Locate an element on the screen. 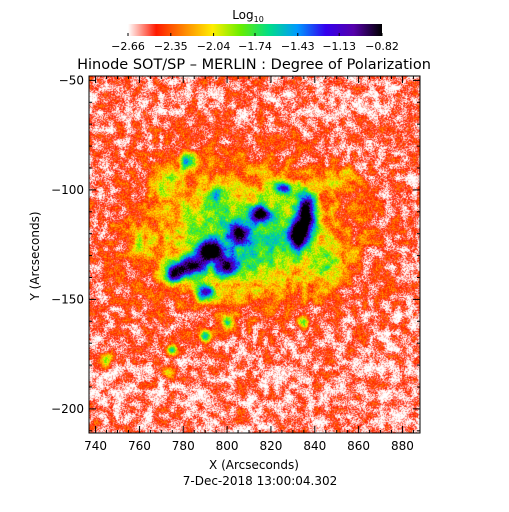  y-axis-label: Y (Arcseconds) is located at coordinates (35, 256).